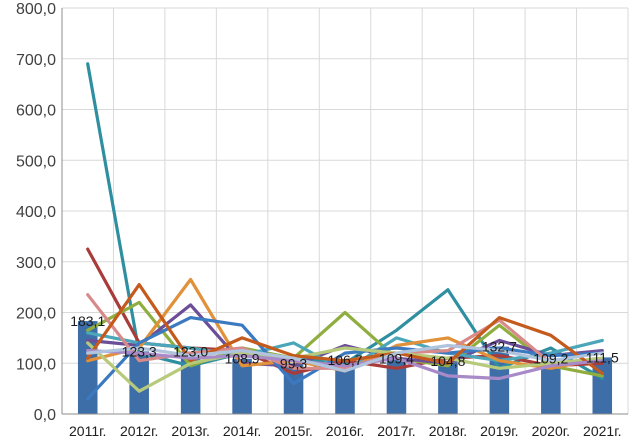 Image resolution: width=640 pixels, height=447 pixels. What do you see at coordinates (550, 359) in the screenshot?
I see `bar-data-label: 109,2` at bounding box center [550, 359].